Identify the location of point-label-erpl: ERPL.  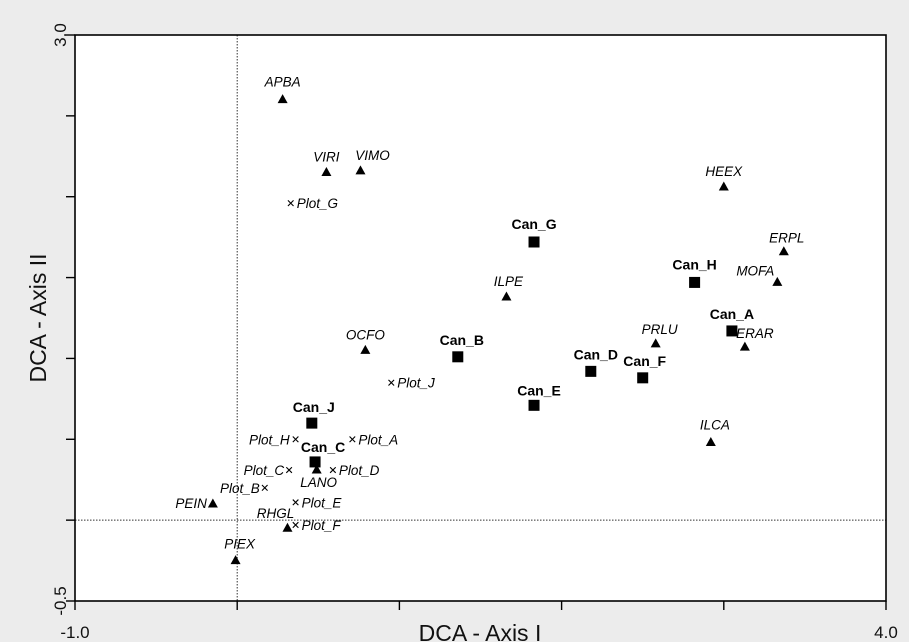
(786, 238).